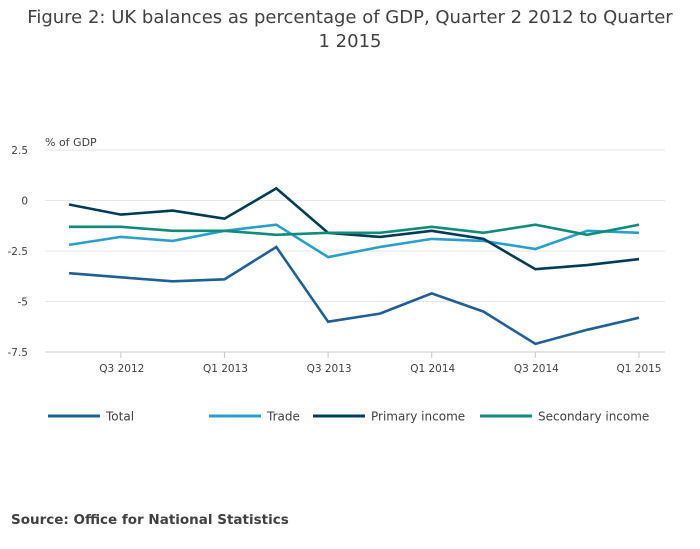 This screenshot has width=700, height=549. Describe the element at coordinates (71, 142) in the screenshot. I see `y-axis-label: % of GDP` at that location.